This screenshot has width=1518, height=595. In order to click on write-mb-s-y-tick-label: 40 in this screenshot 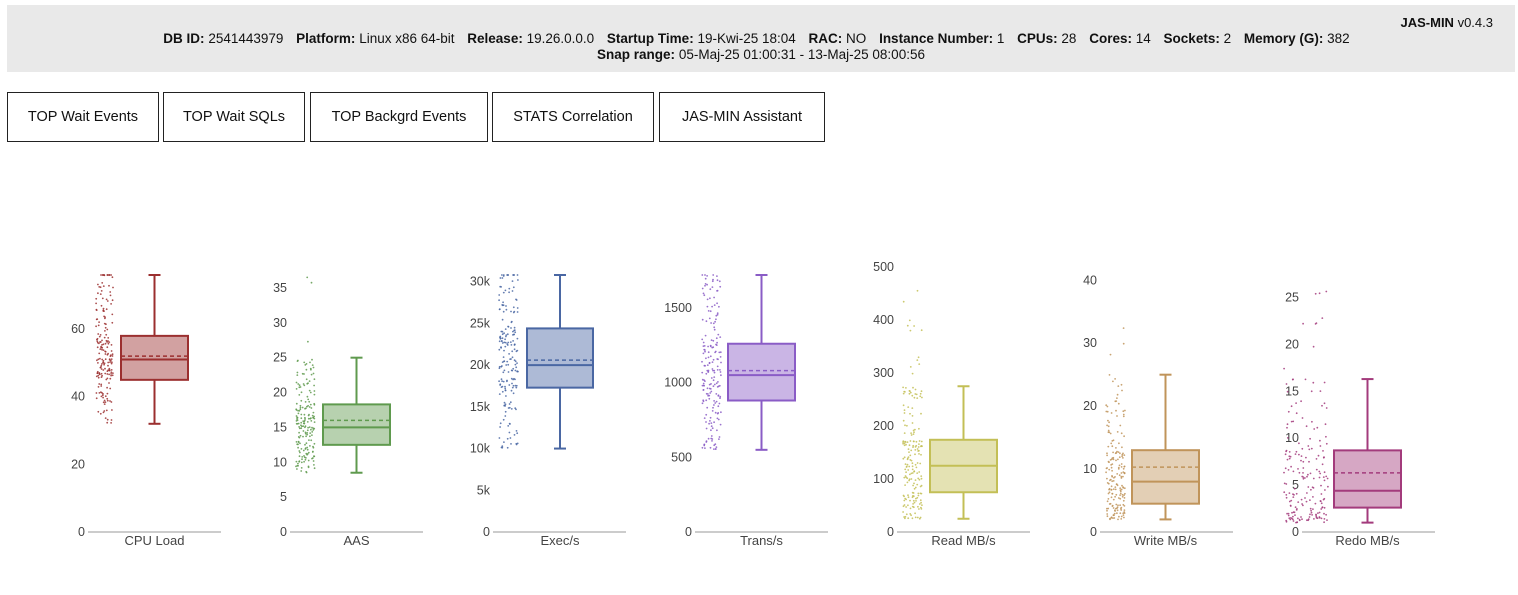, I will do `click(1090, 280)`.